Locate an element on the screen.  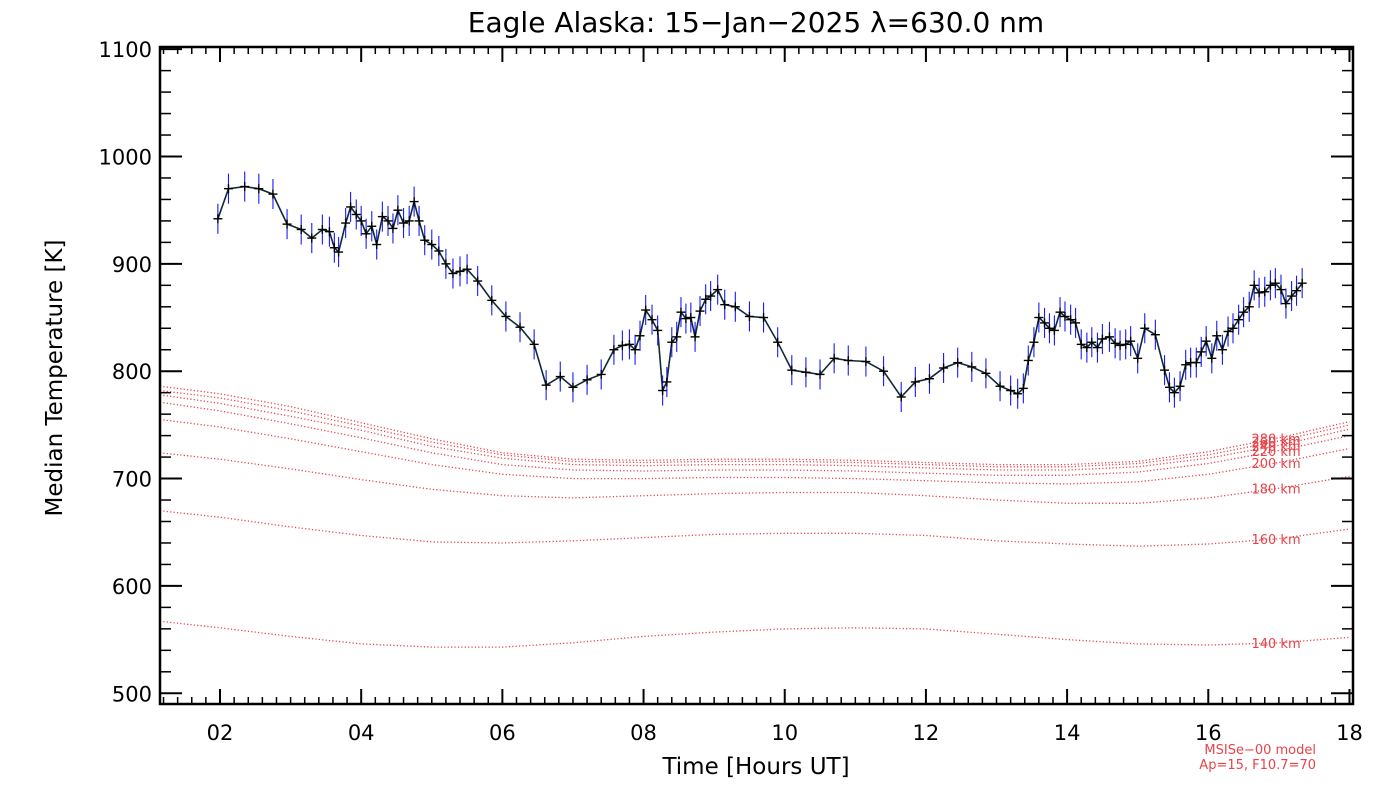
x-tick-label: 12 is located at coordinates (926, 733).